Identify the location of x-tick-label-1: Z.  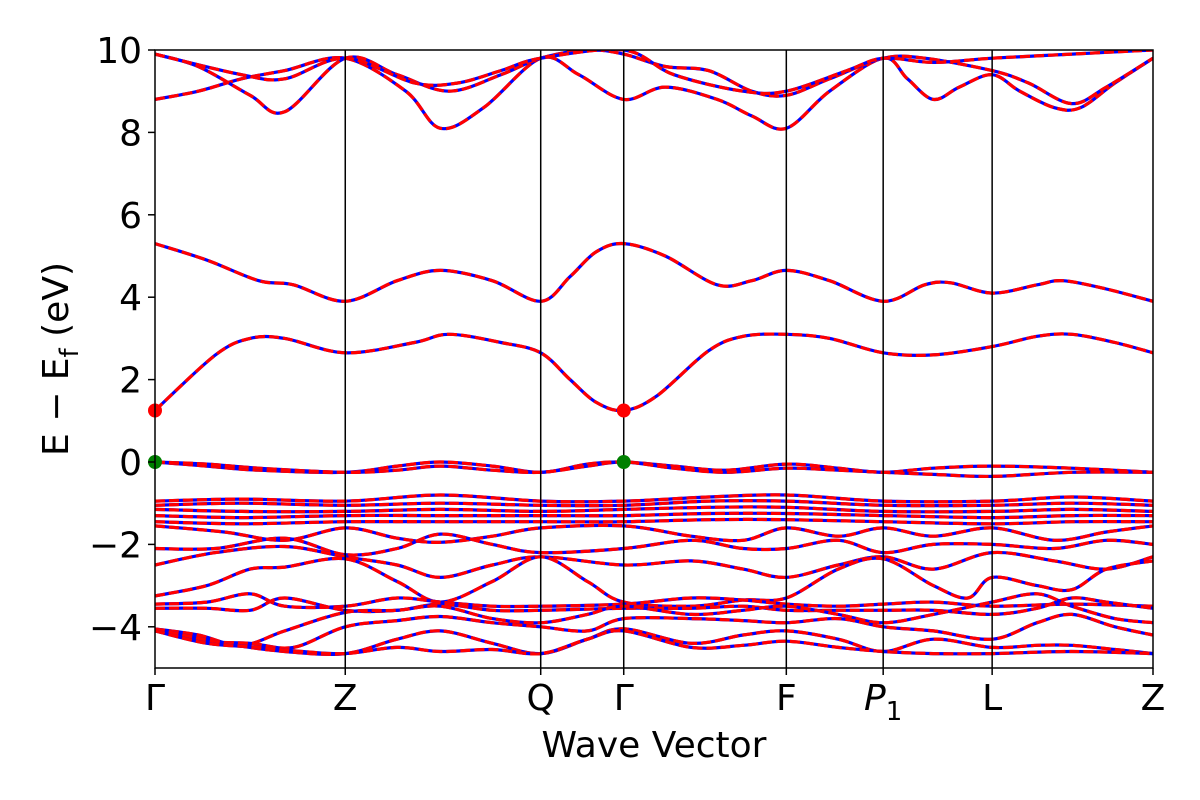
(345, 698).